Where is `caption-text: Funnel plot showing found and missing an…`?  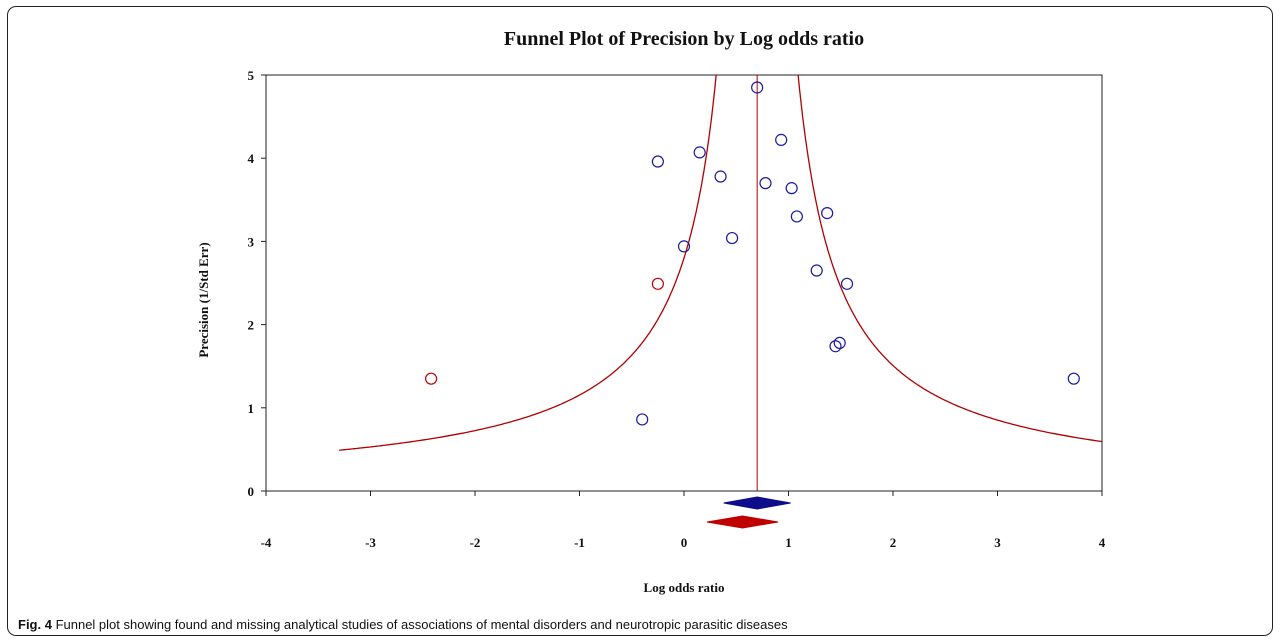
caption-text: Funnel plot showing found and missing an… is located at coordinates (419, 624).